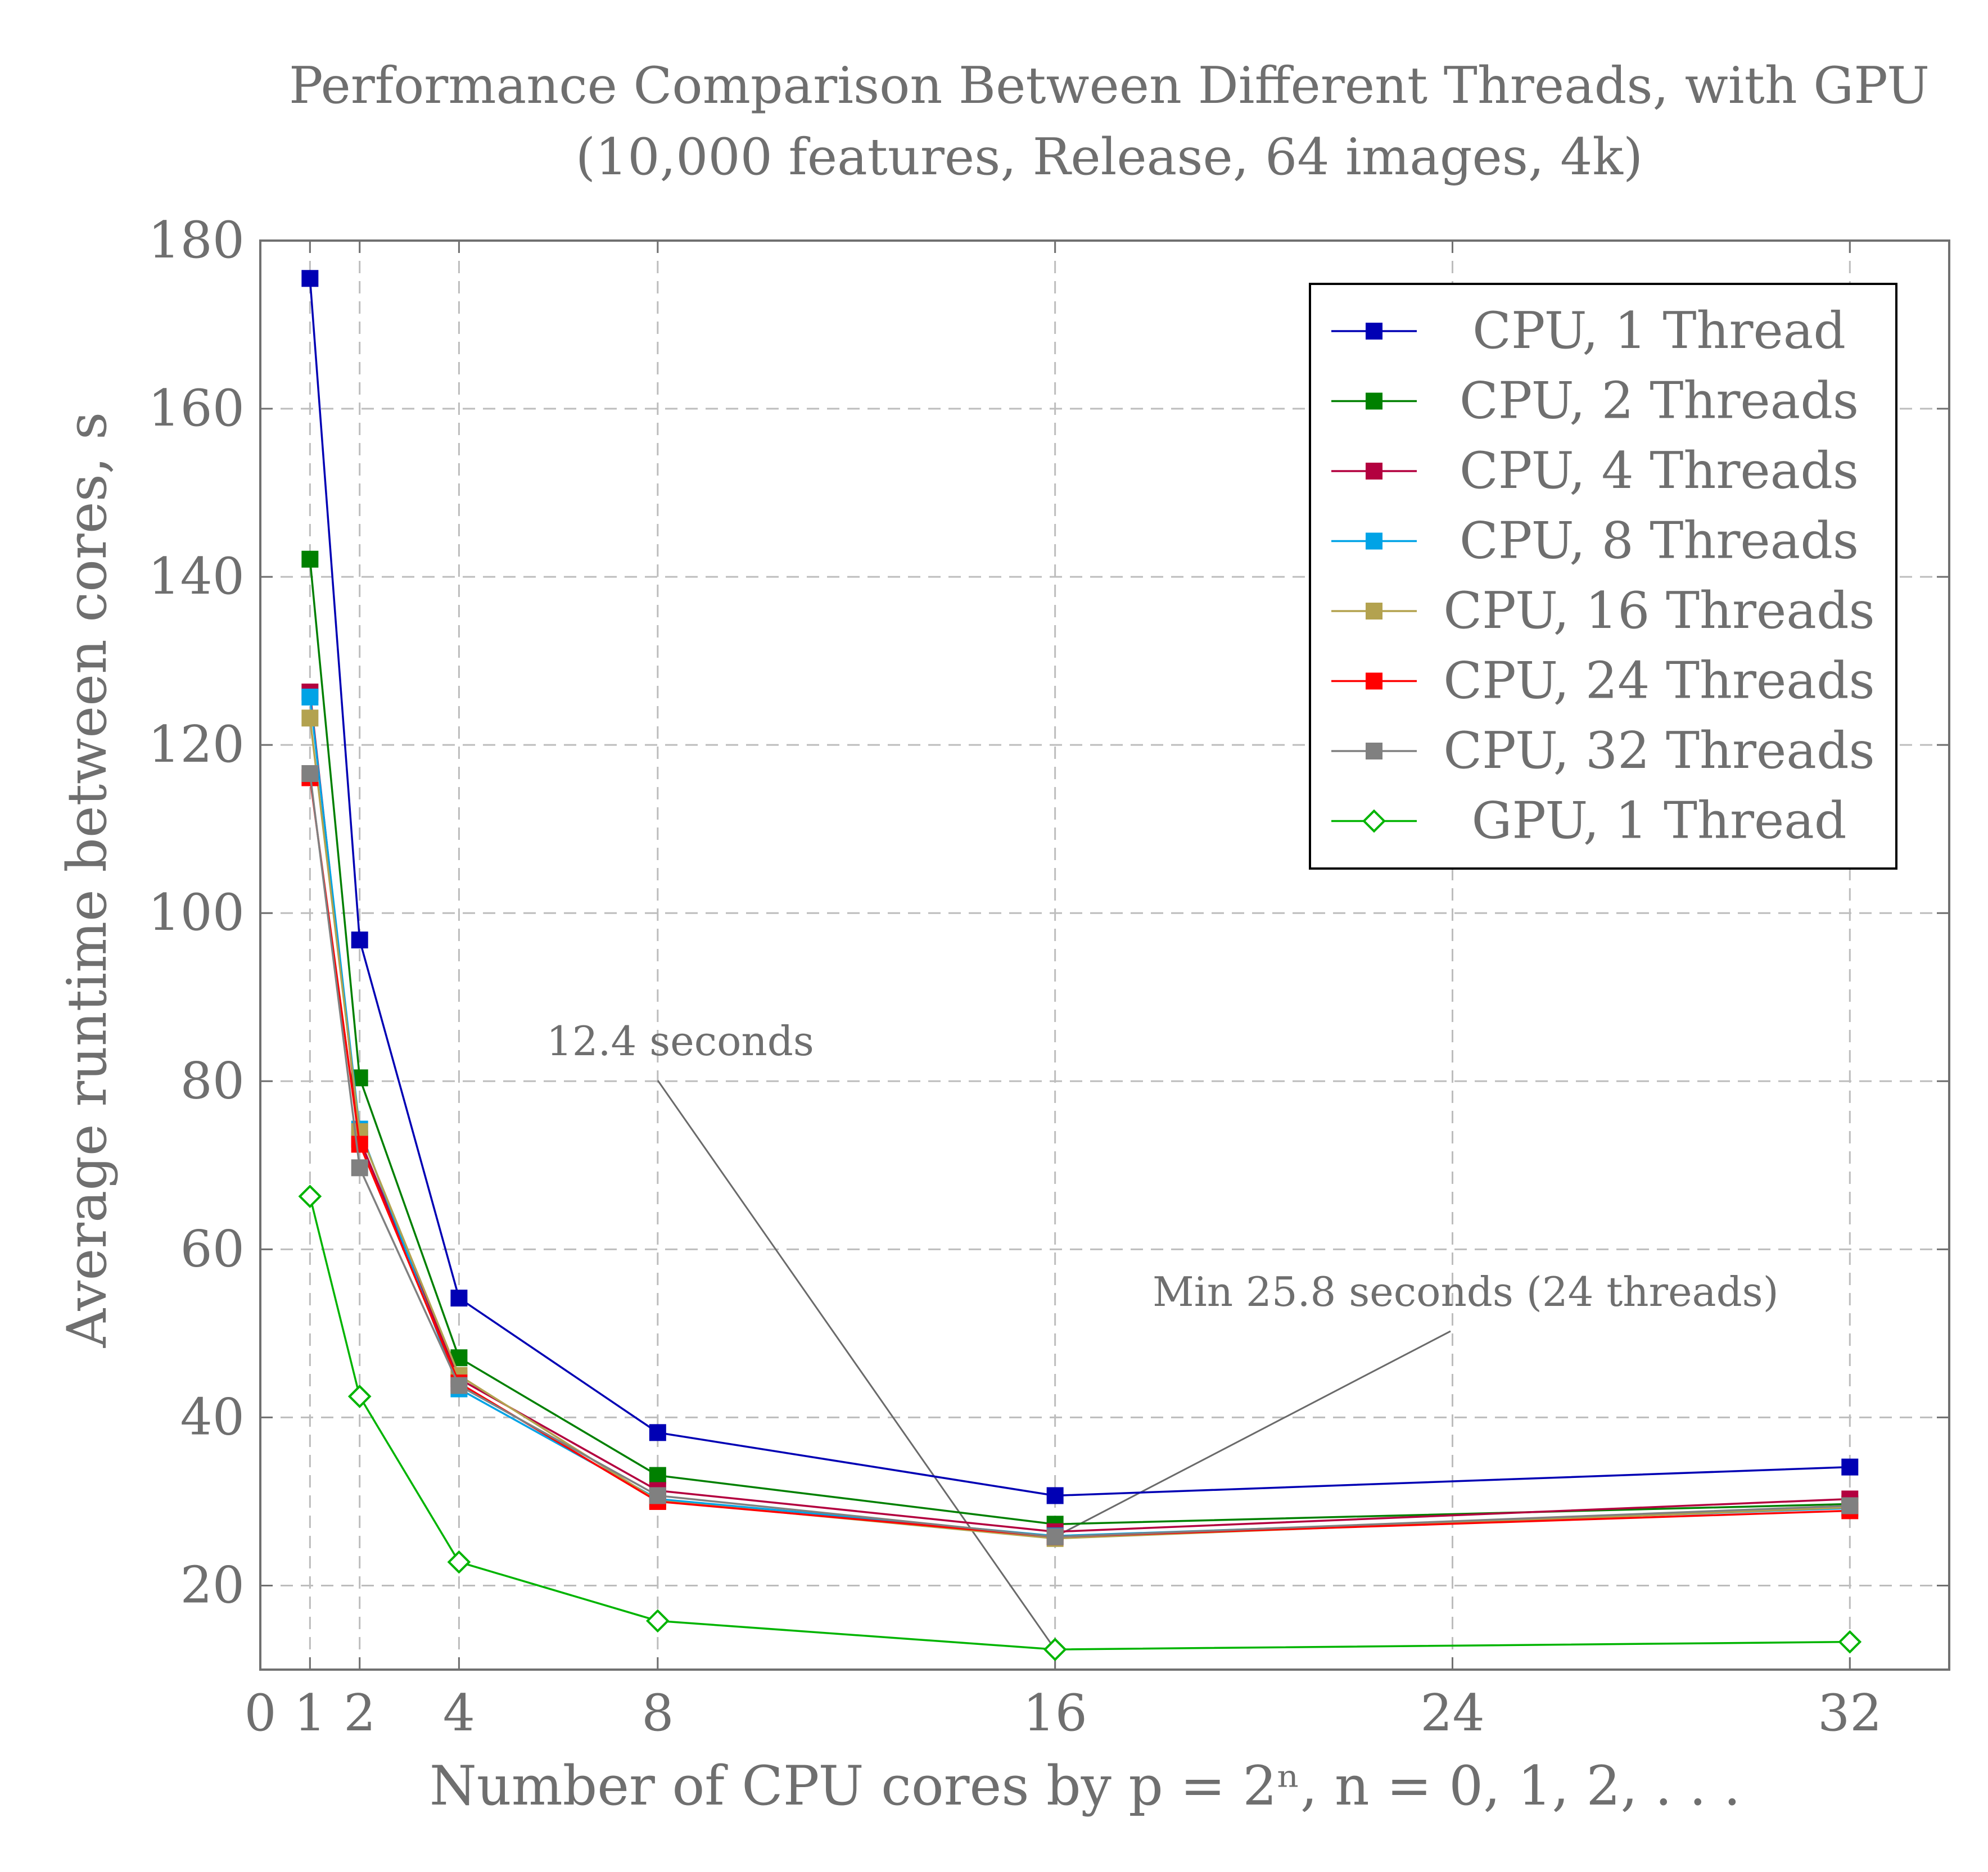  What do you see at coordinates (260, 1713) in the screenshot?
I see `x-tick-label: 0` at bounding box center [260, 1713].